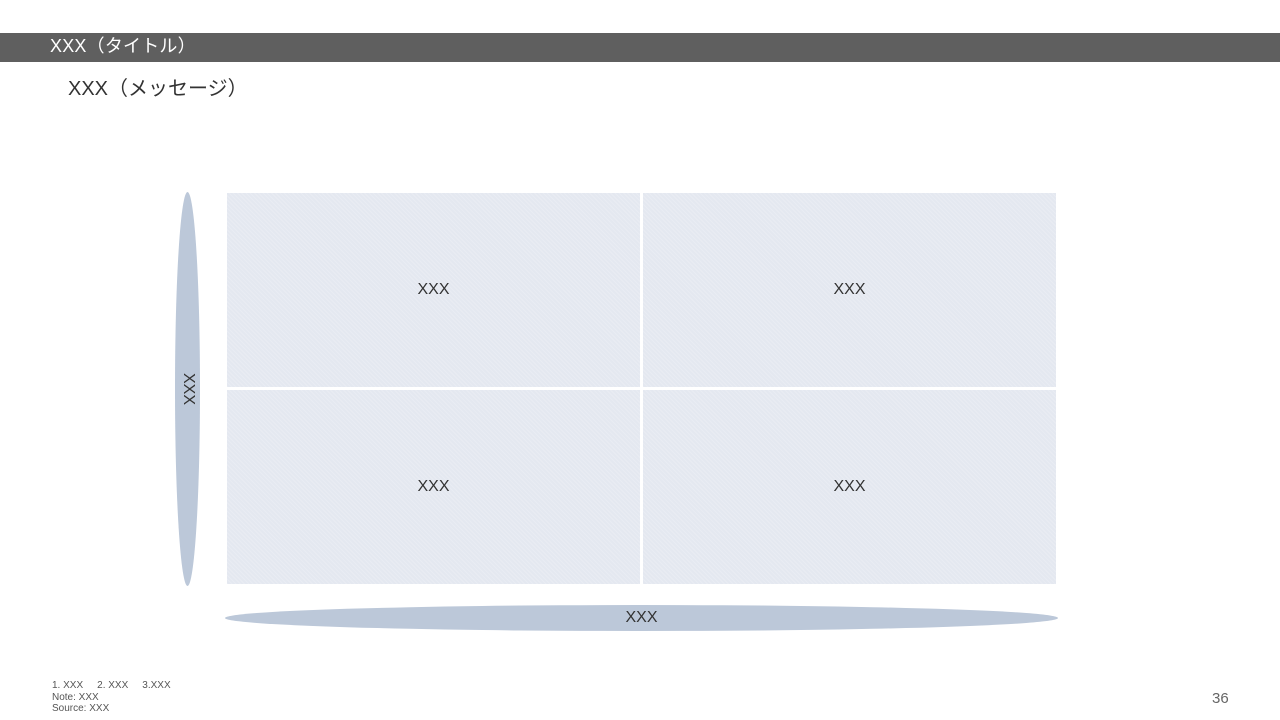 This screenshot has height=720, width=1280. I want to click on x-axis-label: XXX, so click(641, 617).